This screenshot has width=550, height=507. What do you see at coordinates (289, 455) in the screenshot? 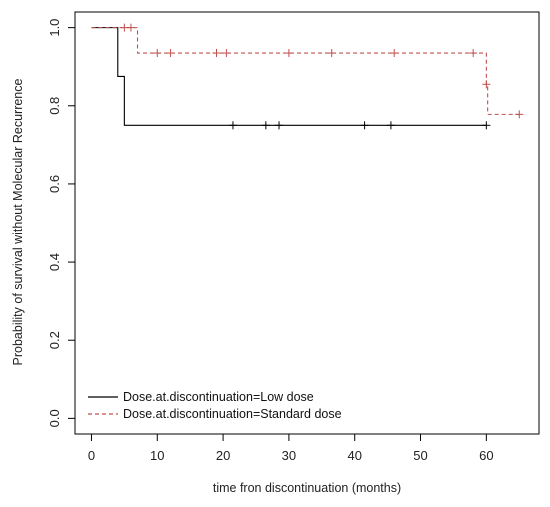
I see `x-tick-label: 30` at bounding box center [289, 455].